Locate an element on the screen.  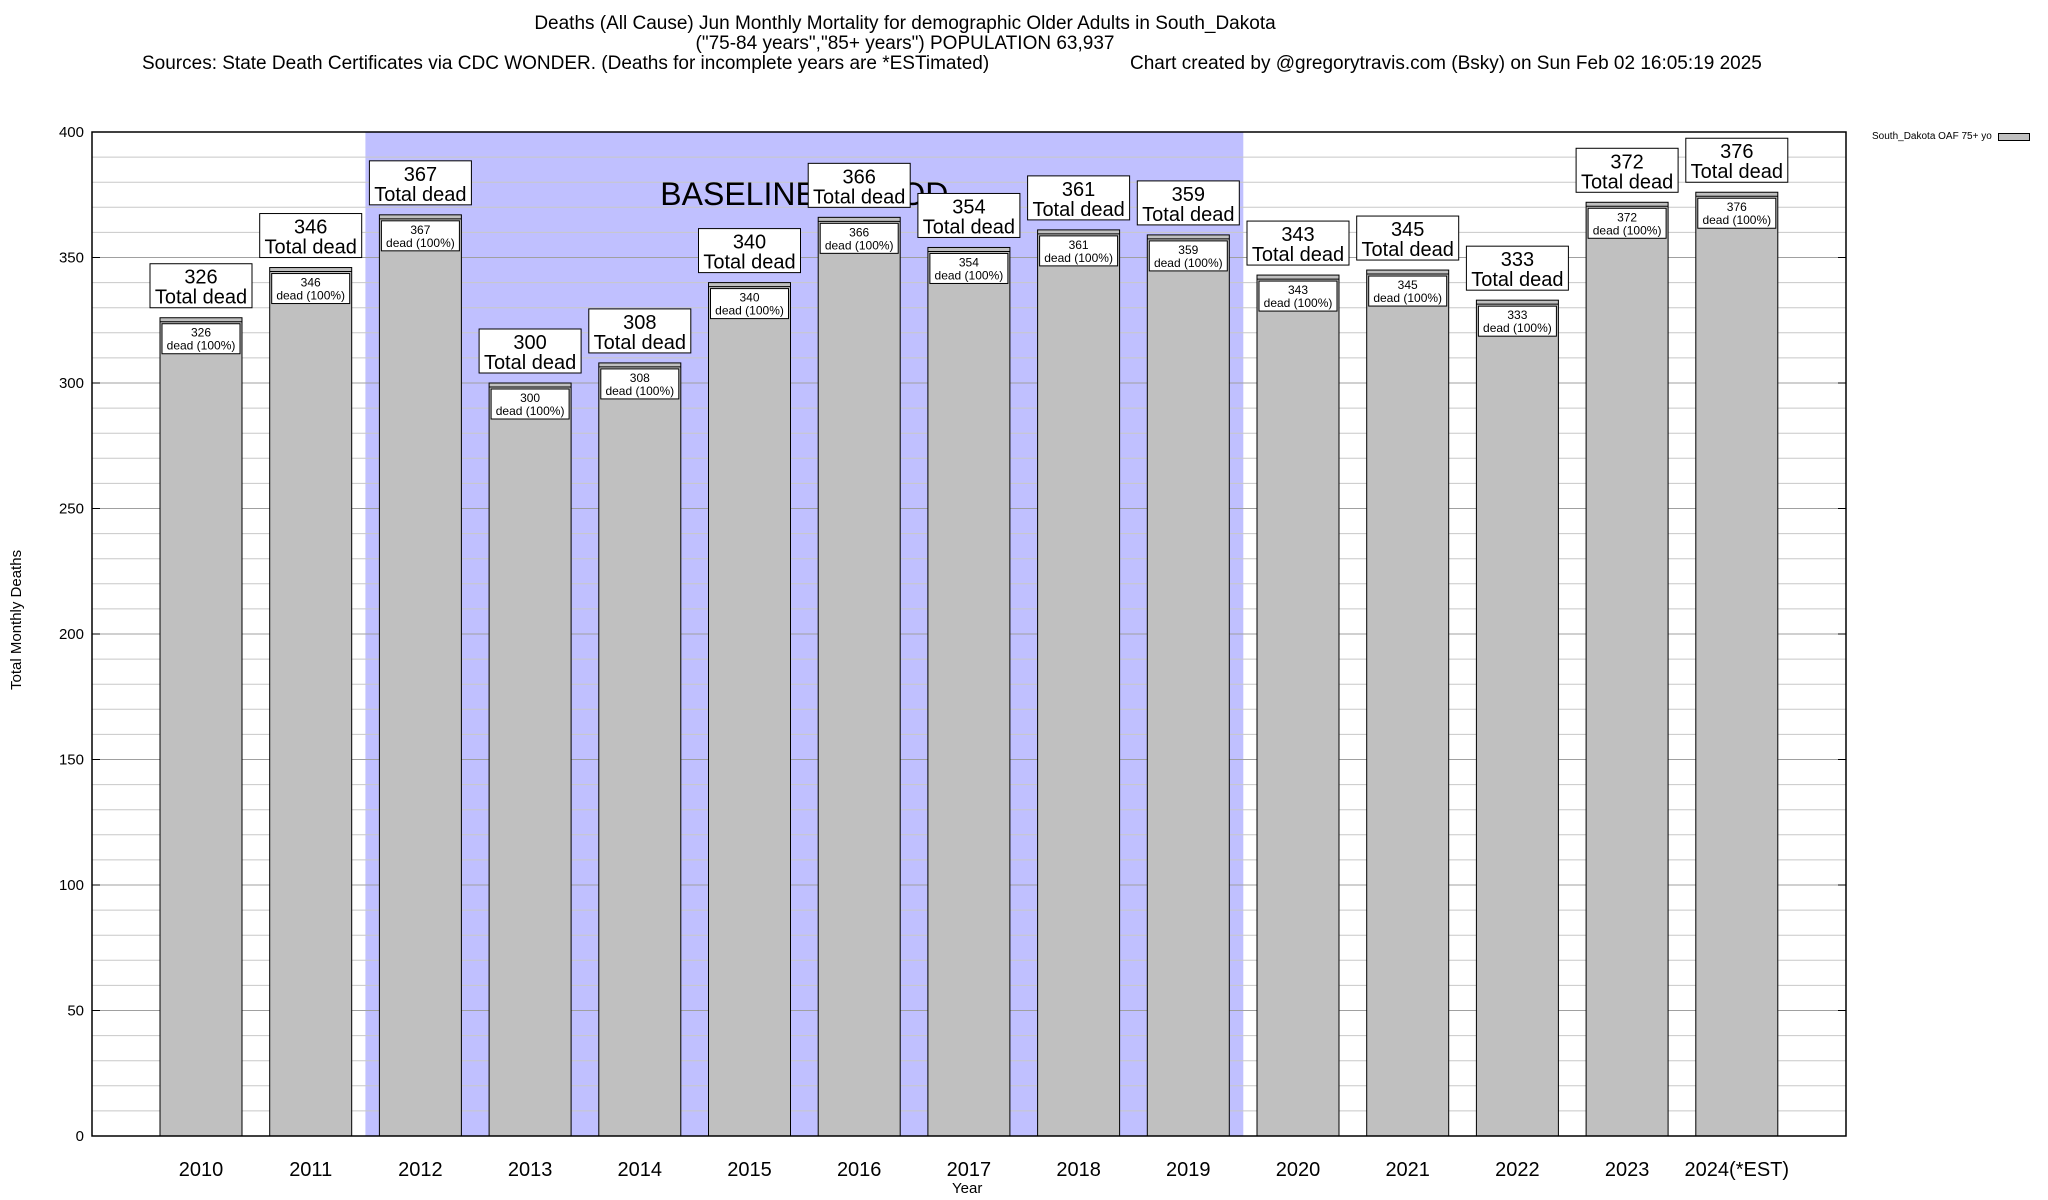
y-tick-label: 150 is located at coordinates (71, 760).